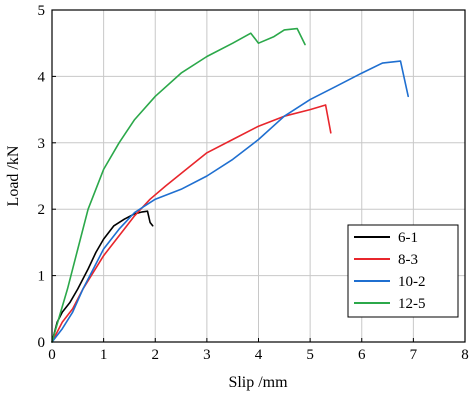 This screenshot has height=400, width=474. Describe the element at coordinates (465, 355) in the screenshot. I see `x-tick-label: 8` at that location.